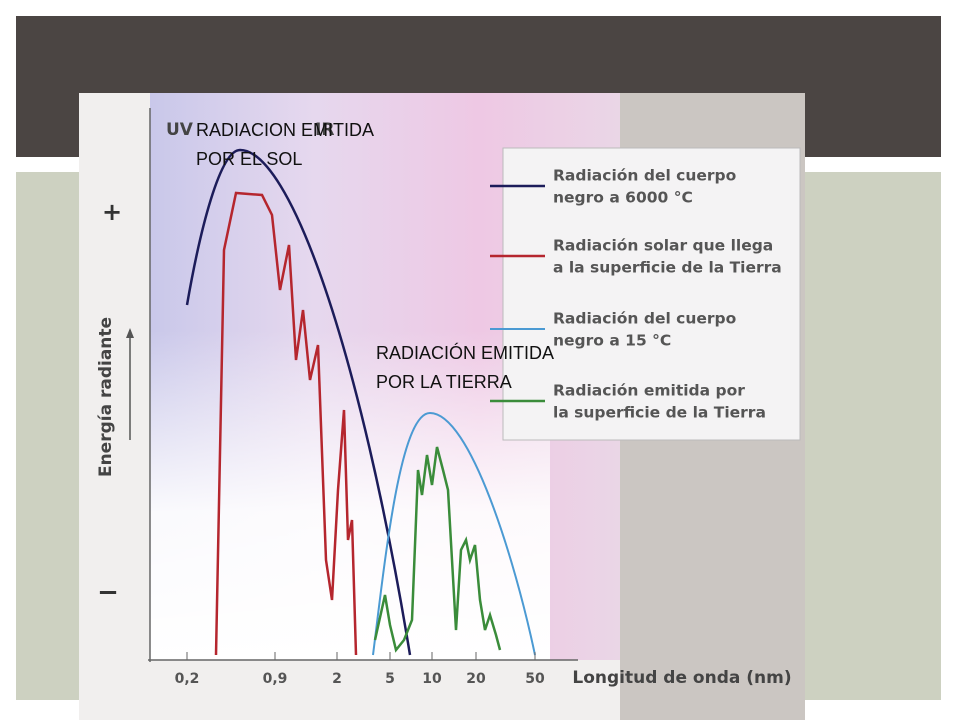 This screenshot has width=960, height=724. What do you see at coordinates (108, 593) in the screenshot?
I see `y-minus: −` at bounding box center [108, 593].